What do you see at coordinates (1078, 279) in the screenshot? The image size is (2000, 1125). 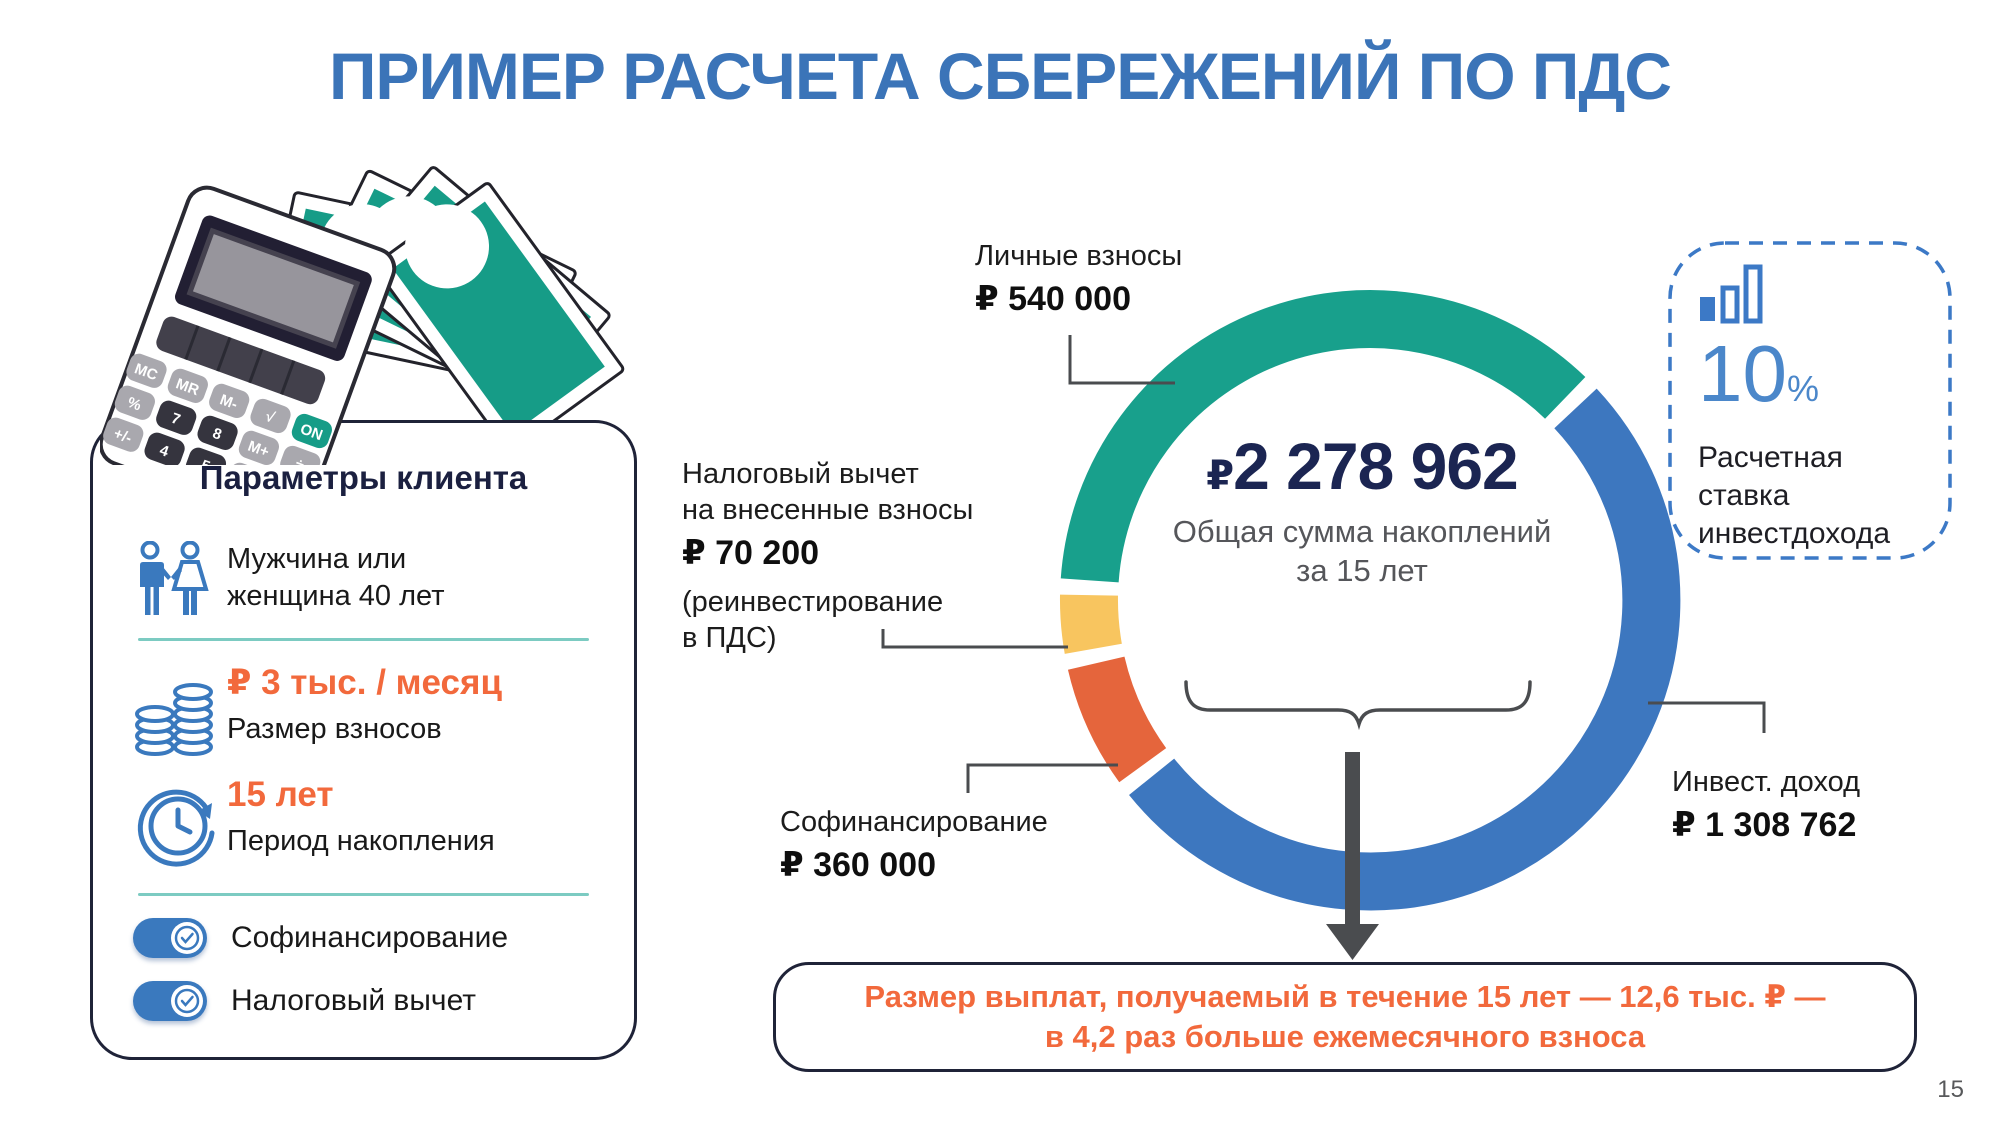 I see `personal-contributions-callout: Личные взносы ₽ 540 000` at bounding box center [1078, 279].